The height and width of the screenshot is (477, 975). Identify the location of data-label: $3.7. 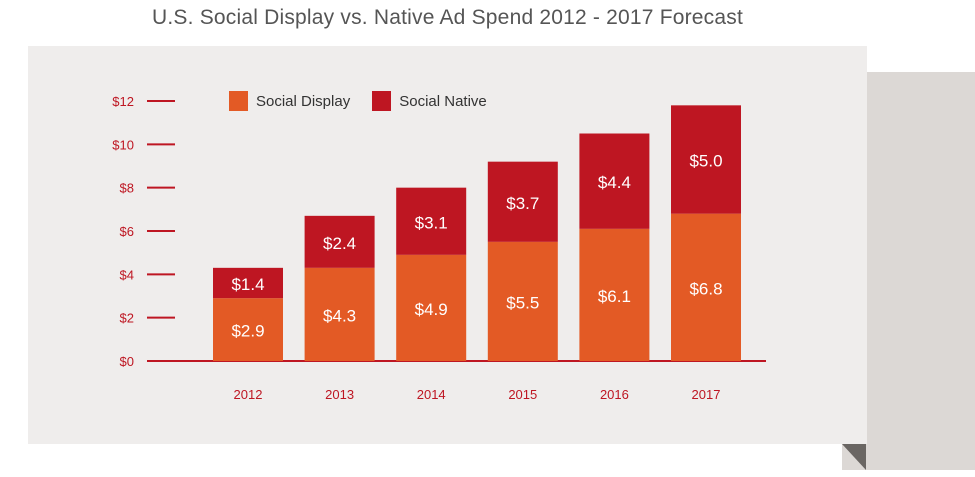
(522, 203).